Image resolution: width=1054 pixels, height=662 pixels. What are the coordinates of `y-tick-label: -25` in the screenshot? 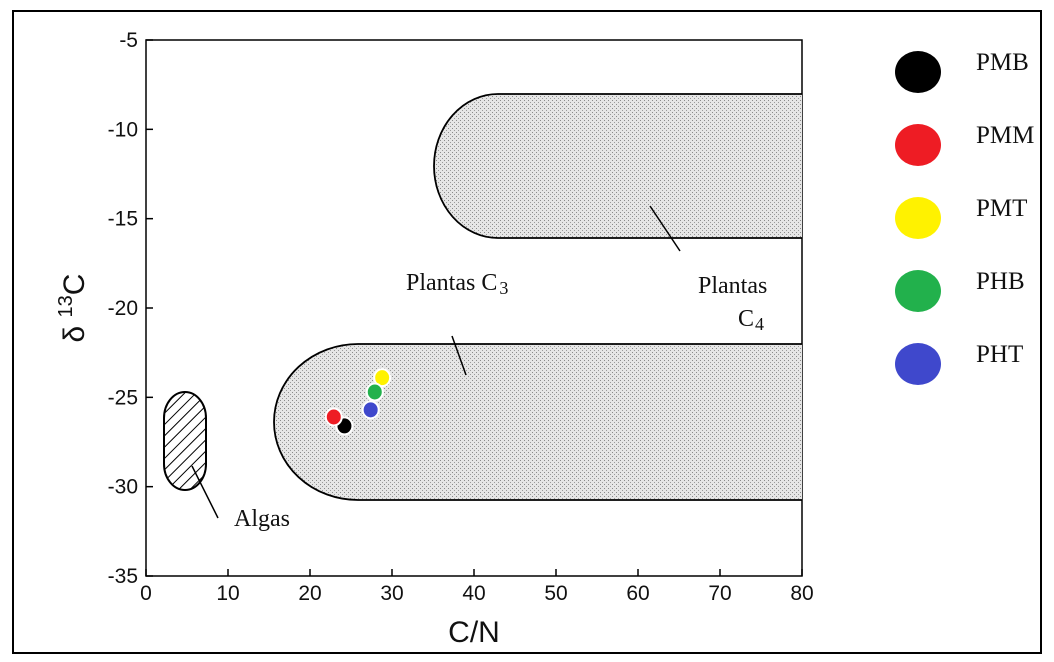 It's located at (123, 397).